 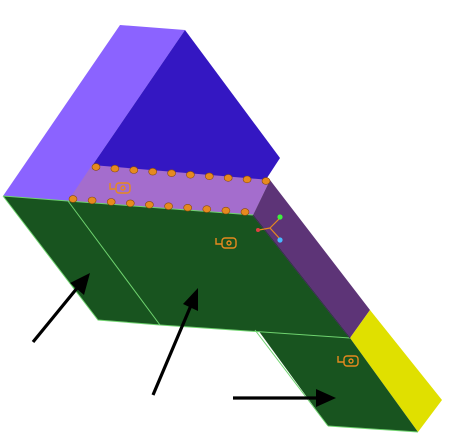 I want to click on bolt-nodes, so click(x=169, y=189).